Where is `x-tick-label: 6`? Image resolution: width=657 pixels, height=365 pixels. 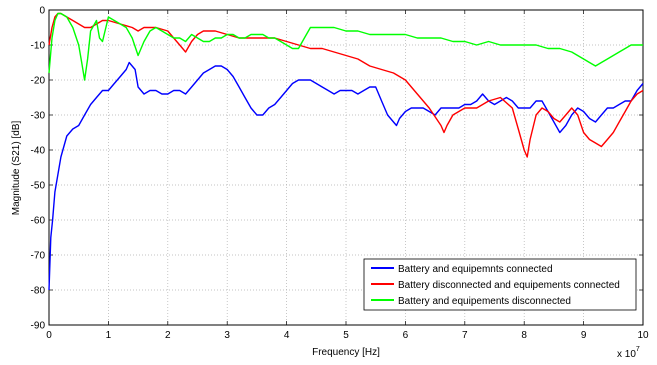 x-tick-label: 6 is located at coordinates (406, 335).